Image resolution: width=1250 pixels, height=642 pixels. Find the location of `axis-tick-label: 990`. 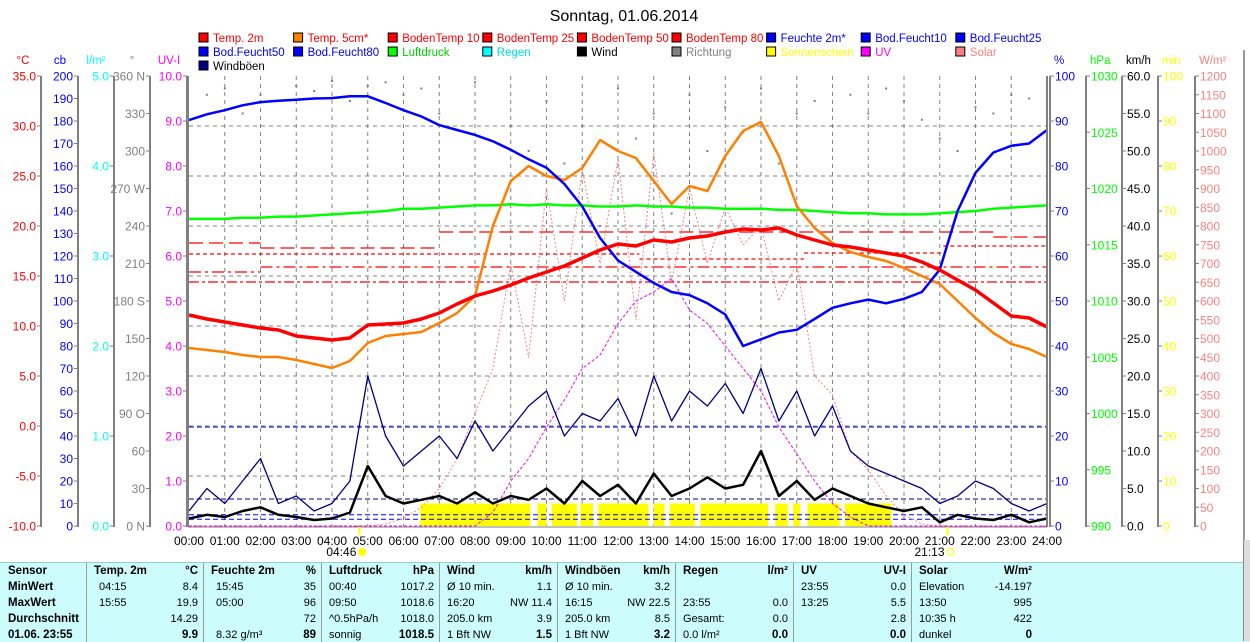

axis-tick-label: 990 is located at coordinates (1101, 527).